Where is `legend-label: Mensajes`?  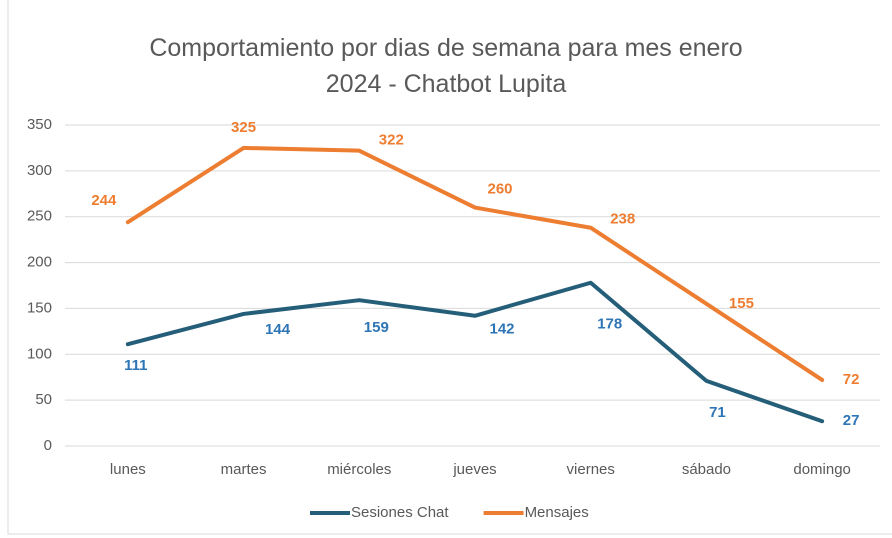
legend-label: Mensajes is located at coordinates (557, 512).